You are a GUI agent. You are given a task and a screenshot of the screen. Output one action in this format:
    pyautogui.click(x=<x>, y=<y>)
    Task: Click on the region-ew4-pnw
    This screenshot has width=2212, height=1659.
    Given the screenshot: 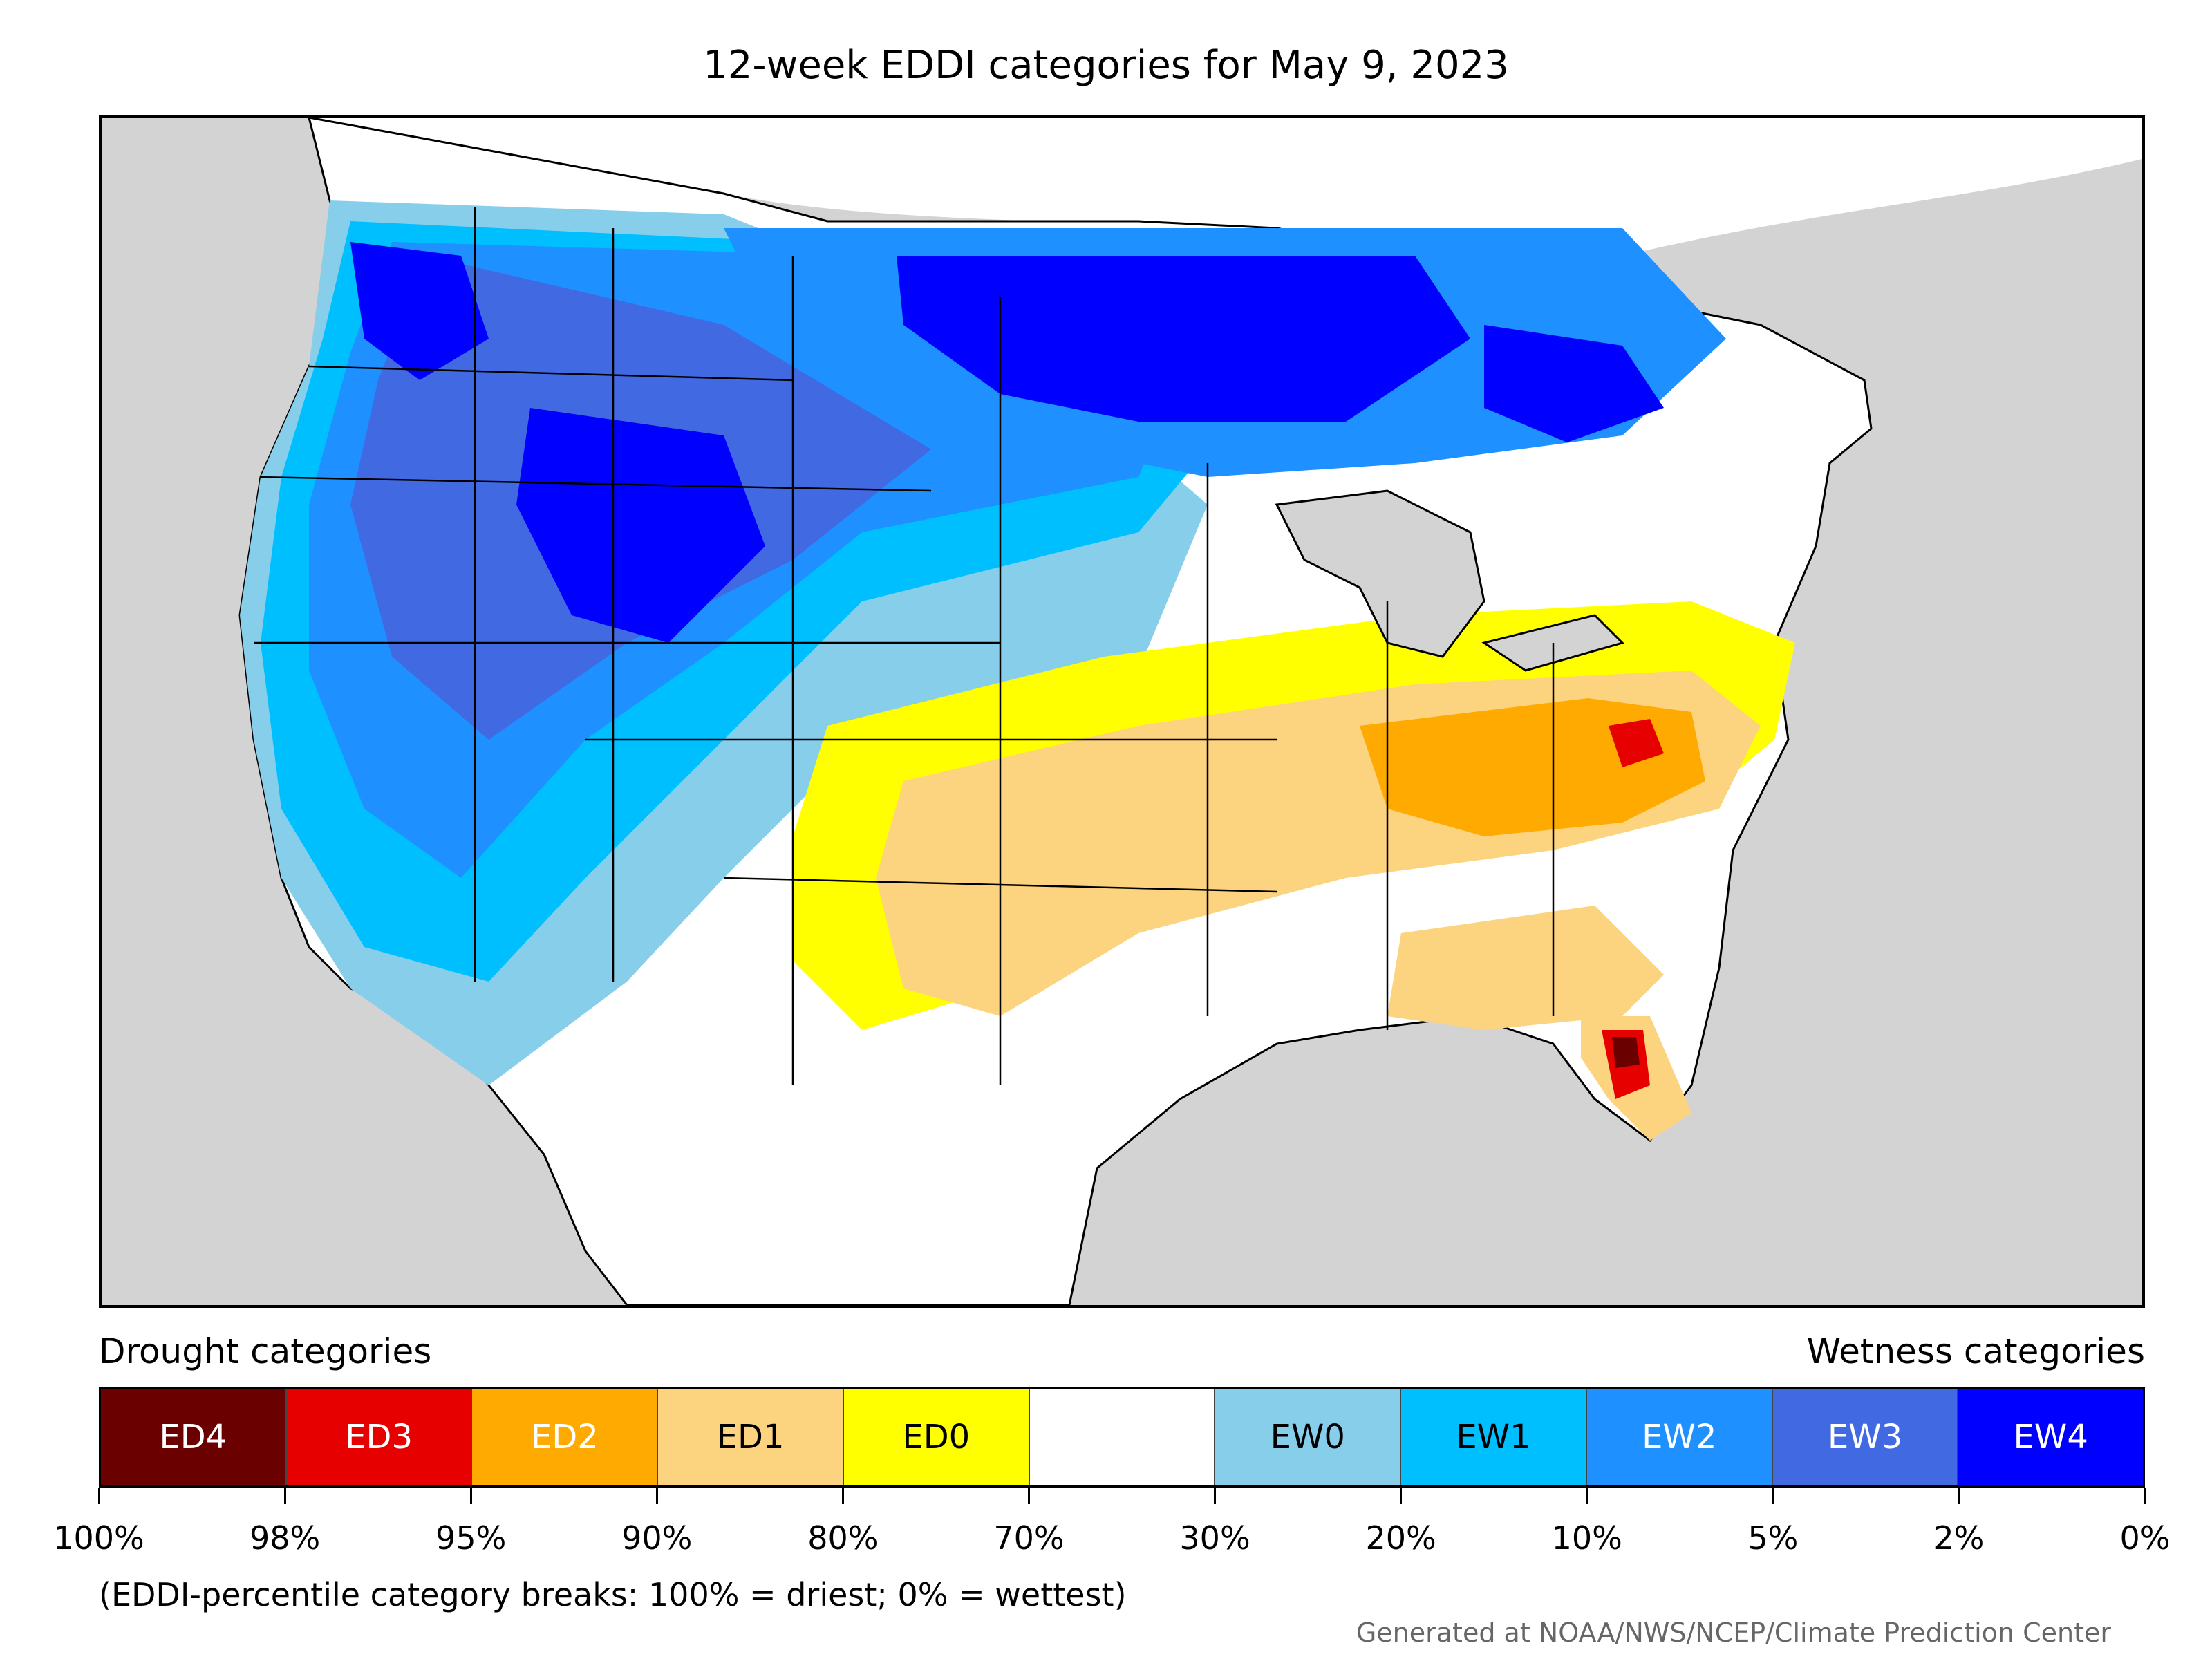 What is the action you would take?
    pyautogui.click(x=419, y=311)
    